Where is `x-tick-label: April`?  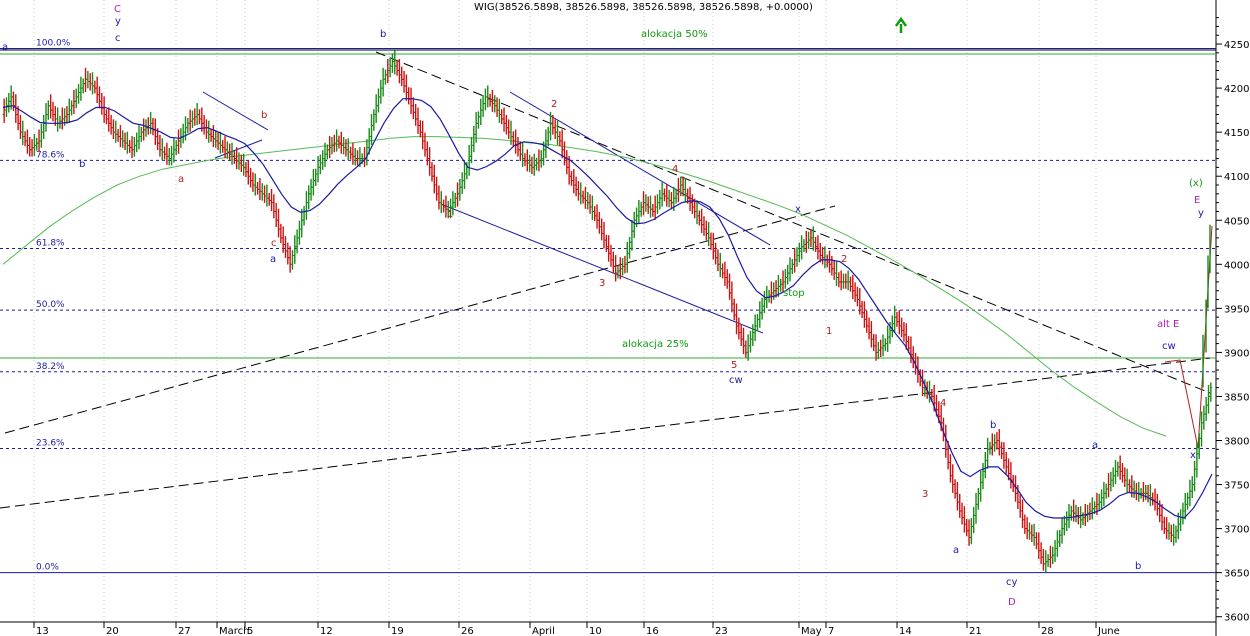
x-tick-label: April is located at coordinates (543, 631).